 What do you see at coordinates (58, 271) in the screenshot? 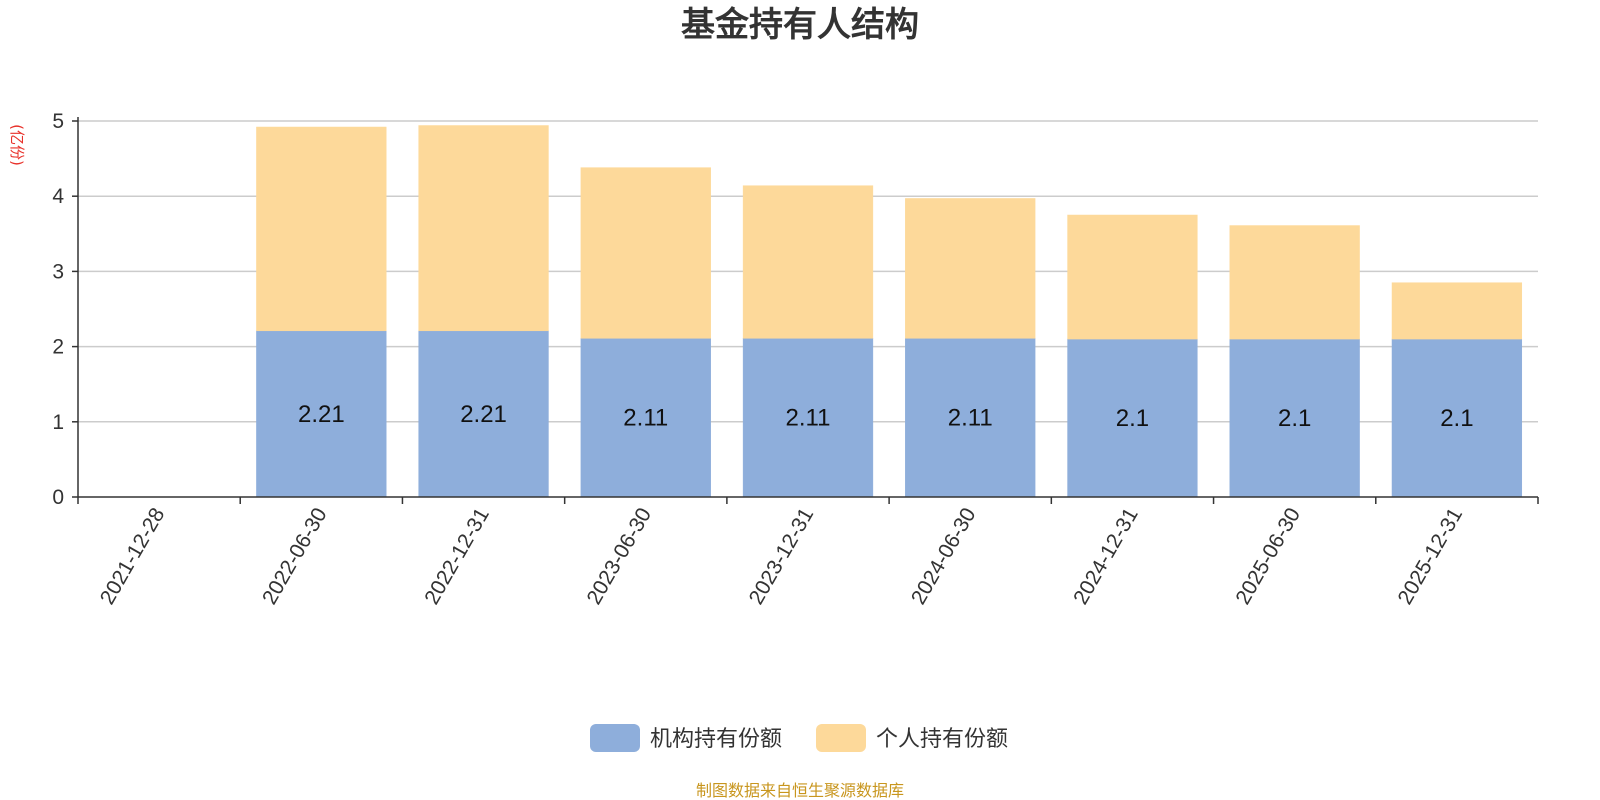
I see `y-tick-label: 3` at bounding box center [58, 271].